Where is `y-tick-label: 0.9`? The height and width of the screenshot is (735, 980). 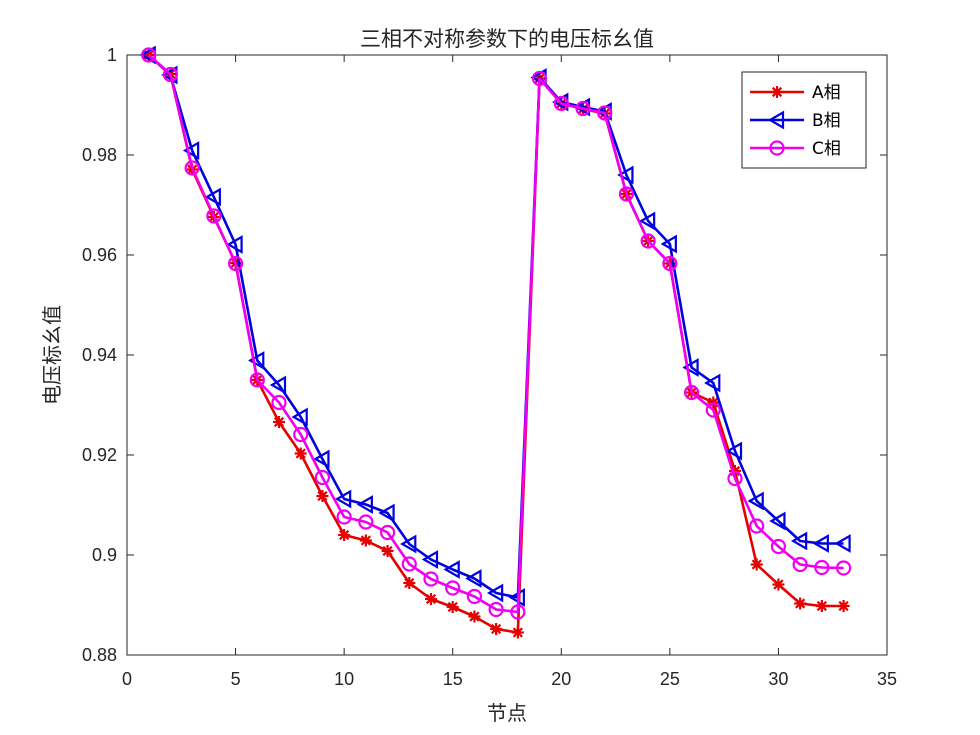 y-tick-label: 0.9 is located at coordinates (104, 555).